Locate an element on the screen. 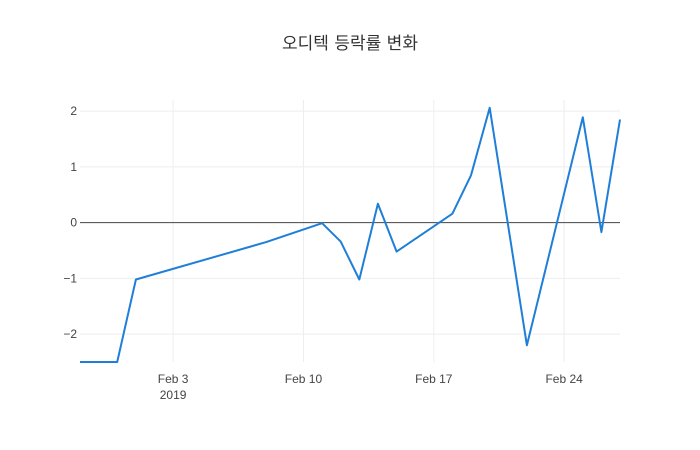 The width and height of the screenshot is (700, 450). x-tick-label: Feb 10 is located at coordinates (304, 379).